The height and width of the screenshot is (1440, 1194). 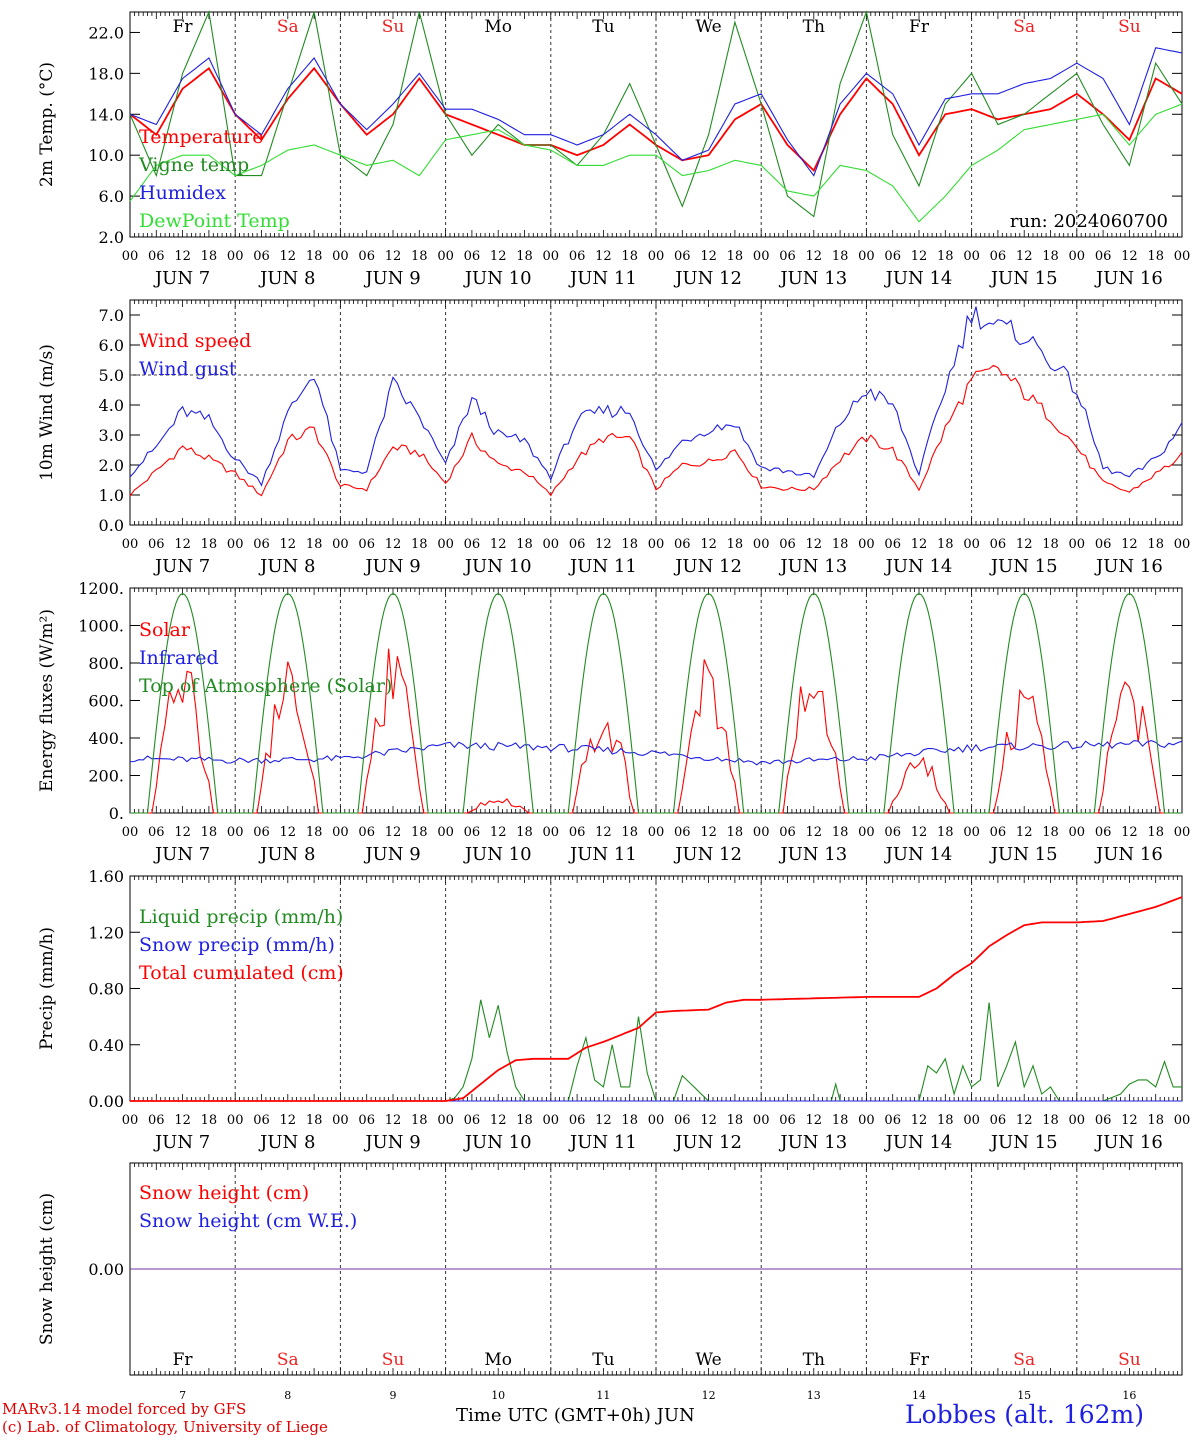 What do you see at coordinates (575, 1415) in the screenshot?
I see `time-axis-label: Time UTC (GMT+0h) JUN` at bounding box center [575, 1415].